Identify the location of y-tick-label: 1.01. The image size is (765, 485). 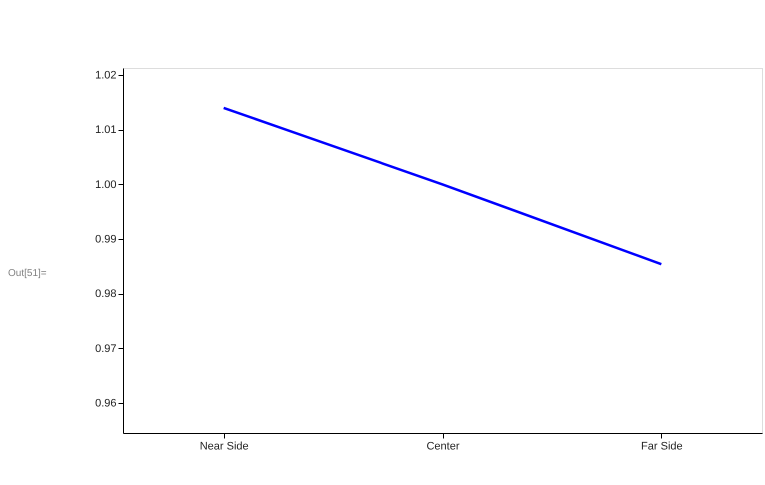
(105, 130).